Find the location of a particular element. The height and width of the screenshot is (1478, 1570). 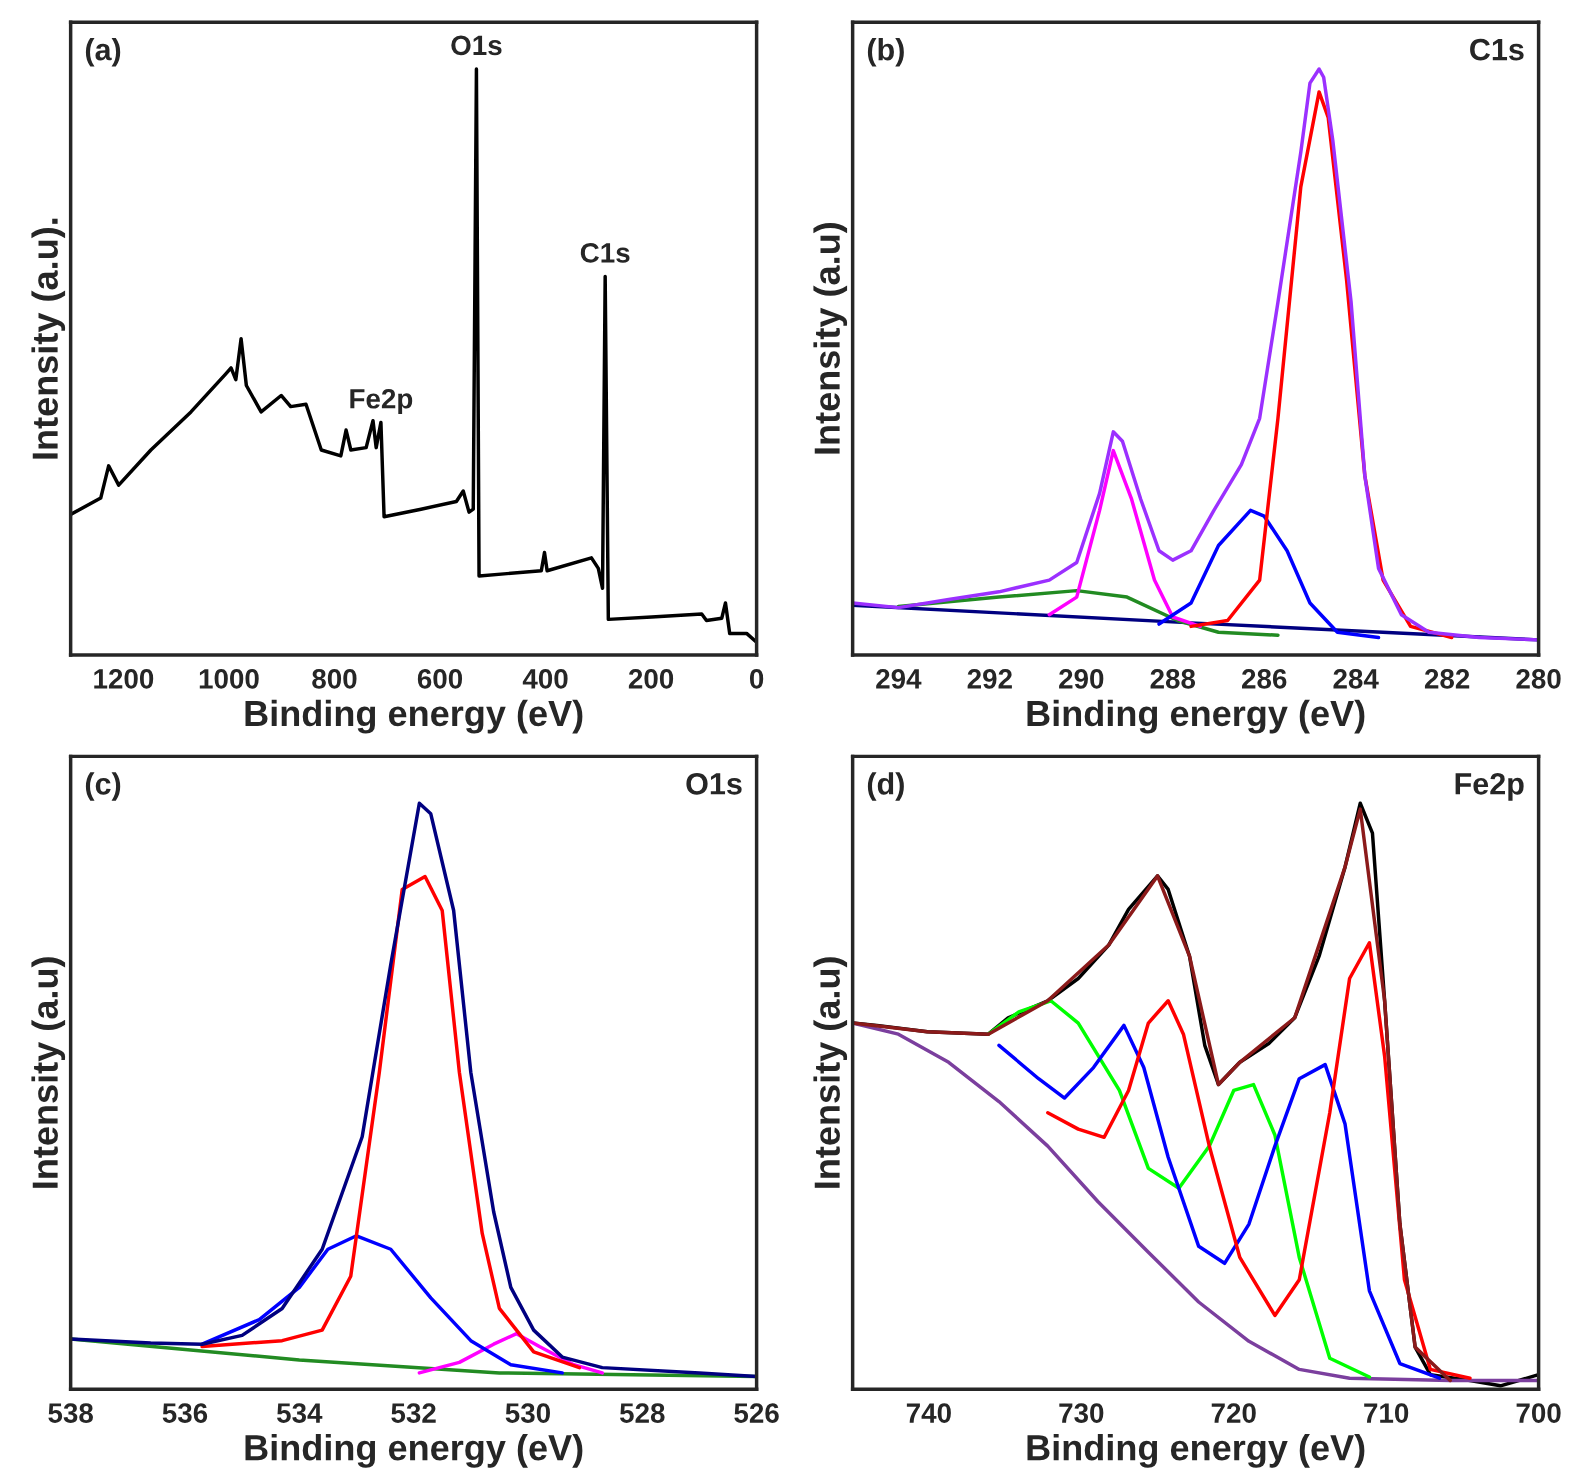

x-tick-label: 280 is located at coordinates (1538, 679).